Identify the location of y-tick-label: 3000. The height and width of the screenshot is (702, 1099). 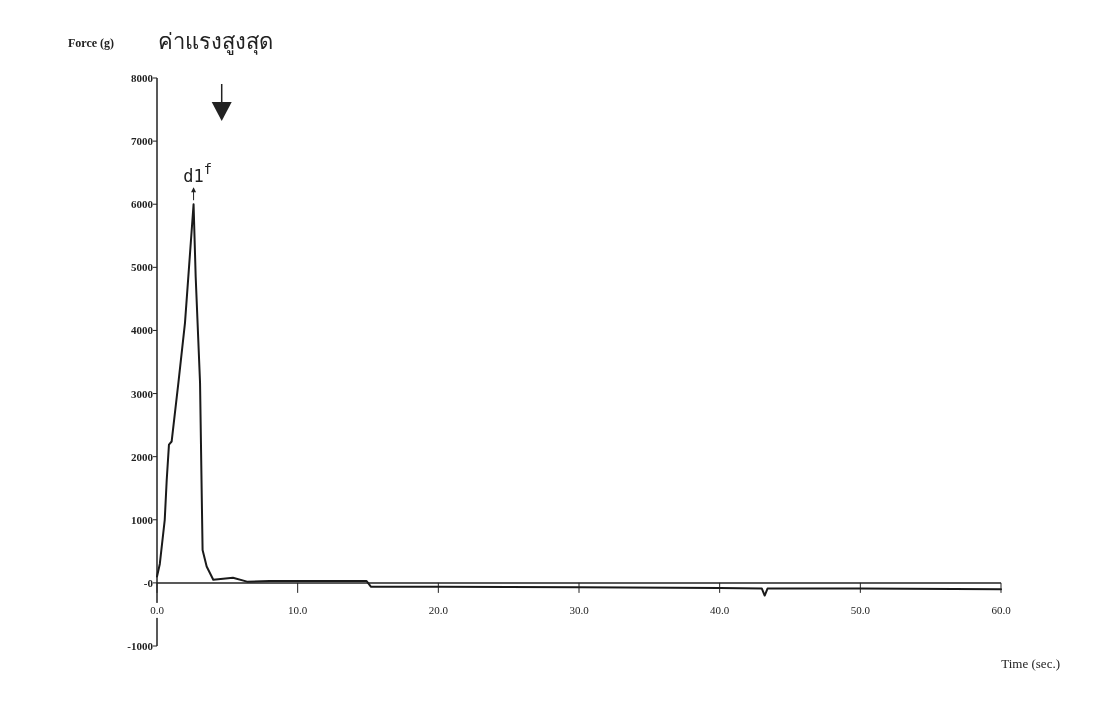
(142, 393).